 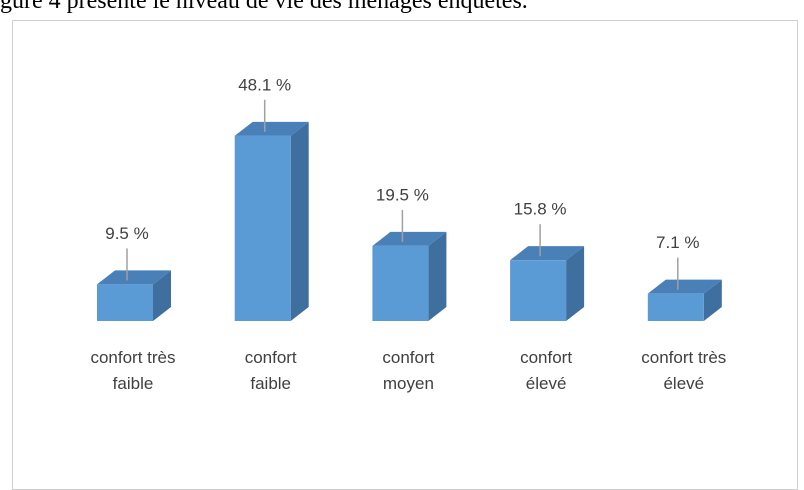 I want to click on x-tick-label: confort très faible, so click(x=133, y=370).